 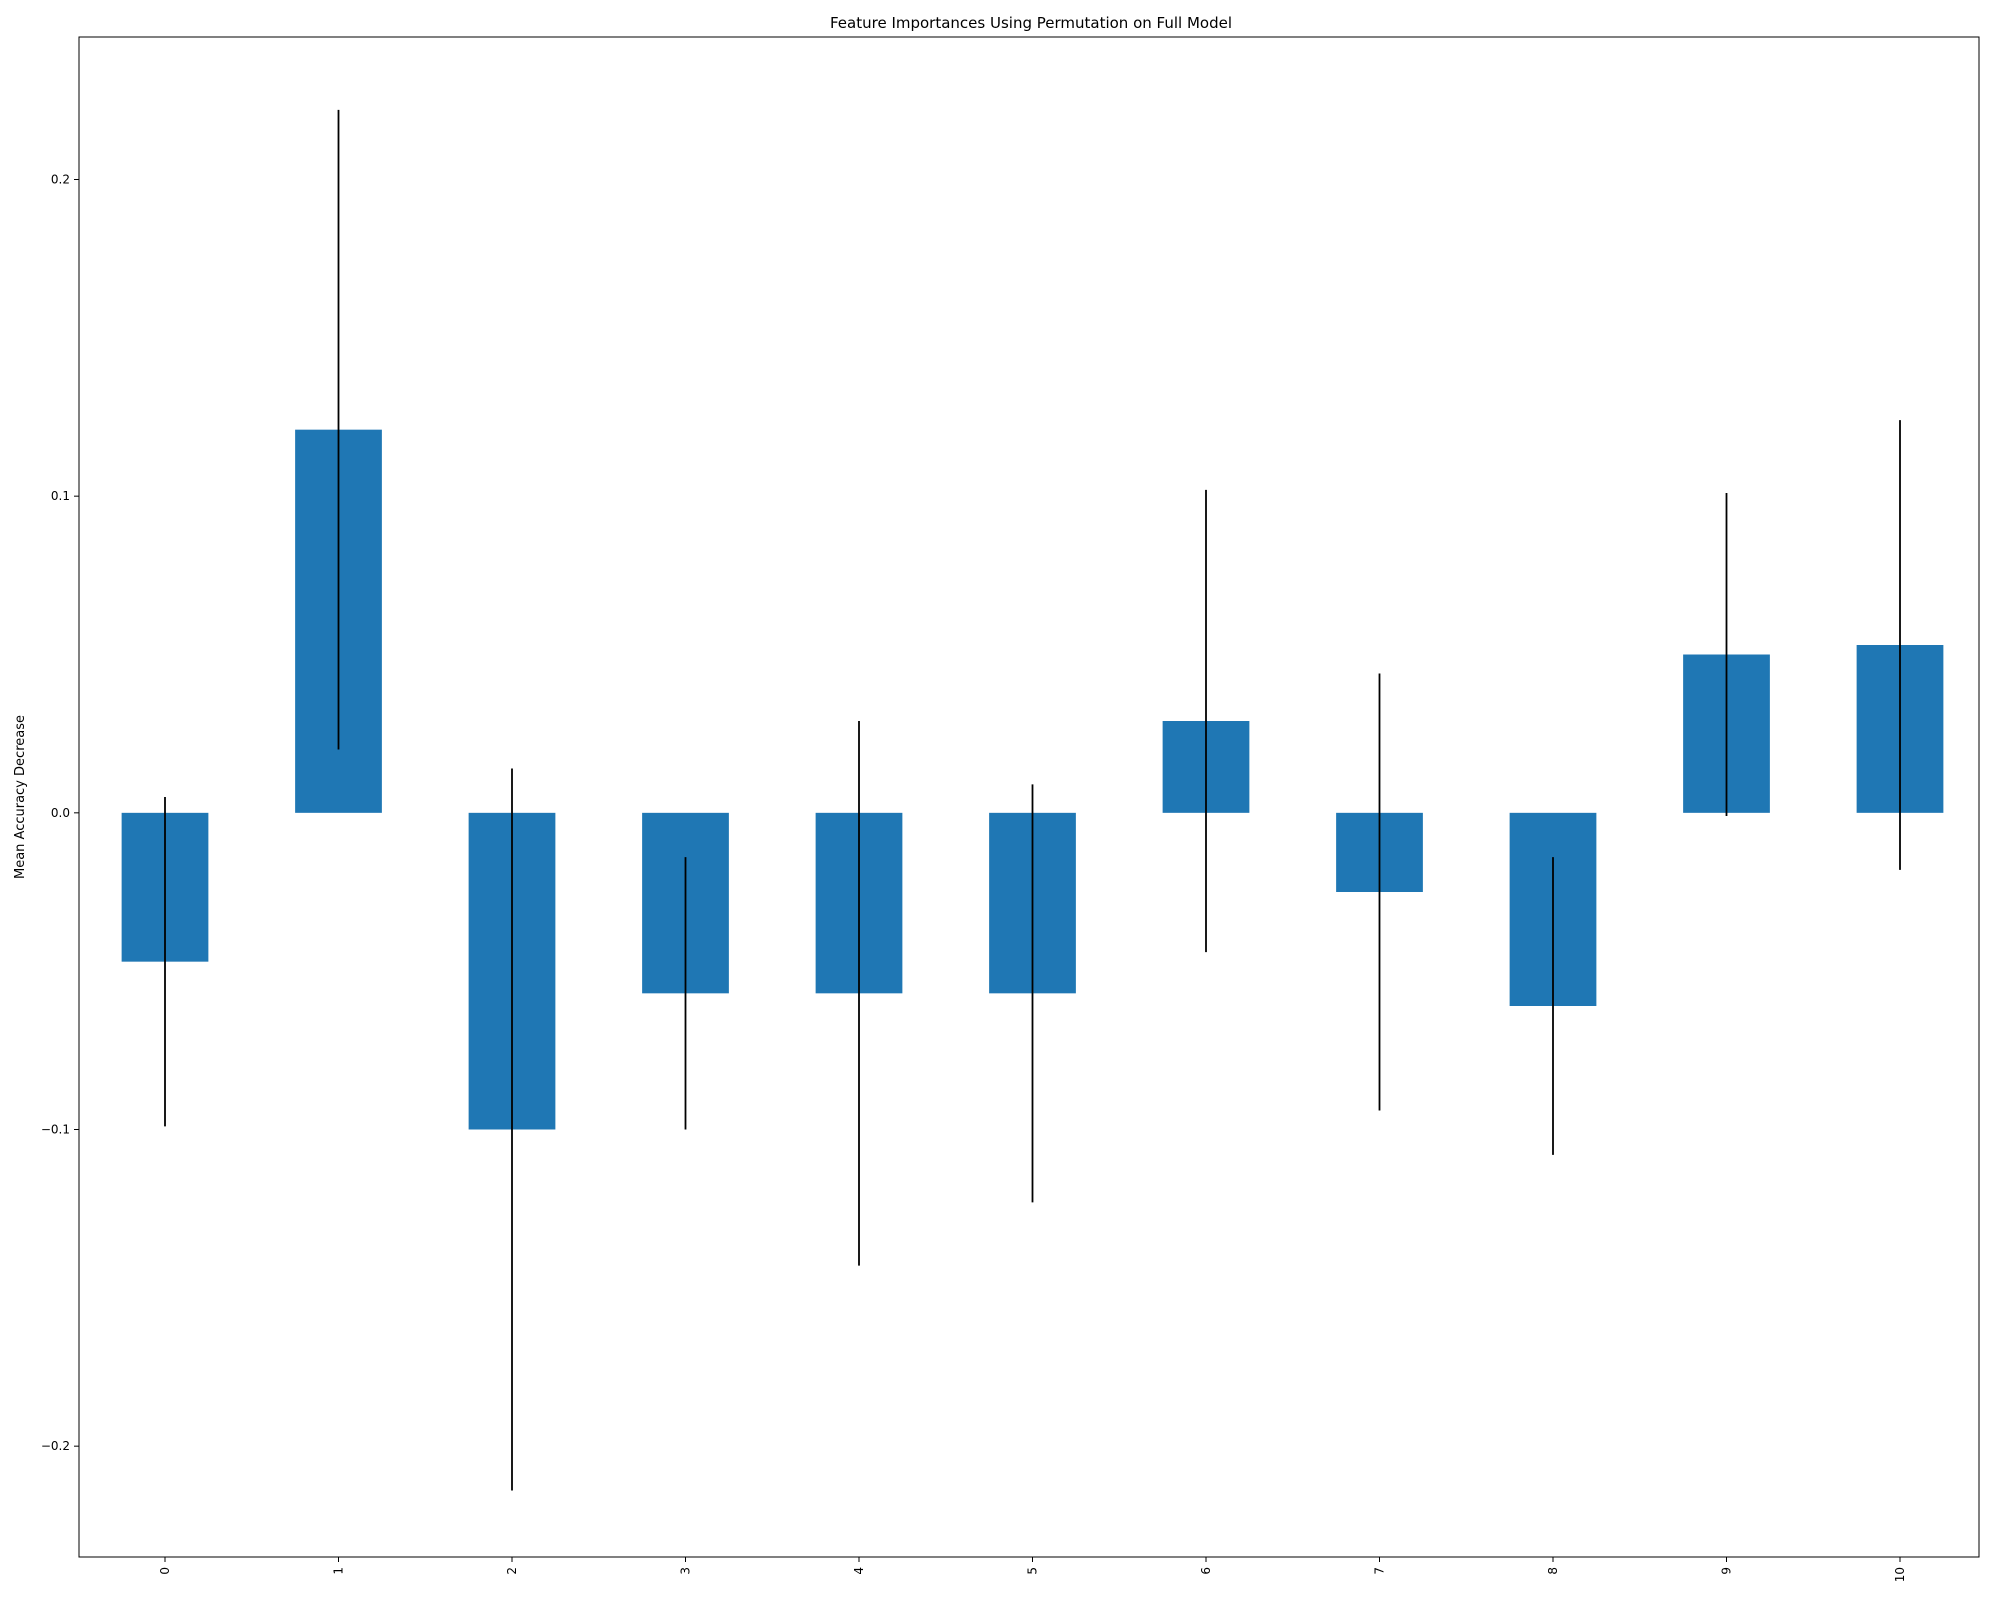 I want to click on y-tick-label: −0.2, so click(x=55, y=1446).